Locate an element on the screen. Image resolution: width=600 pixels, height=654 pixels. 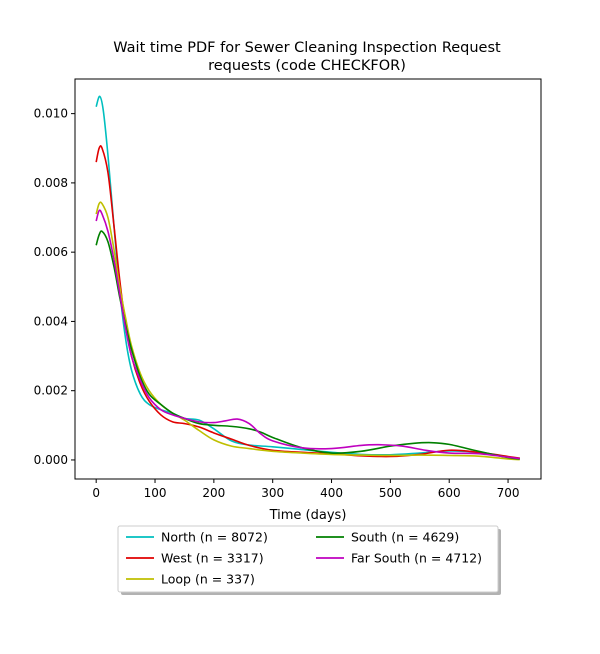
legend-label-2: Loop (n = 337) is located at coordinates (208, 579).